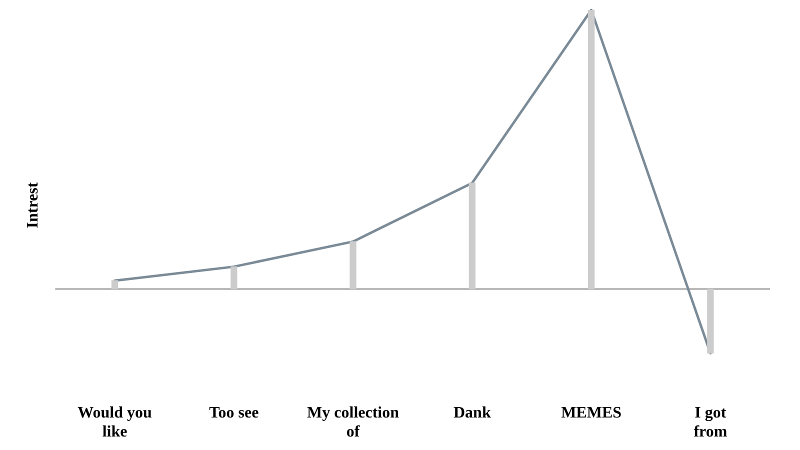 The height and width of the screenshot is (450, 800). What do you see at coordinates (711, 422) in the screenshot?
I see `x-tick-label: I got from` at bounding box center [711, 422].